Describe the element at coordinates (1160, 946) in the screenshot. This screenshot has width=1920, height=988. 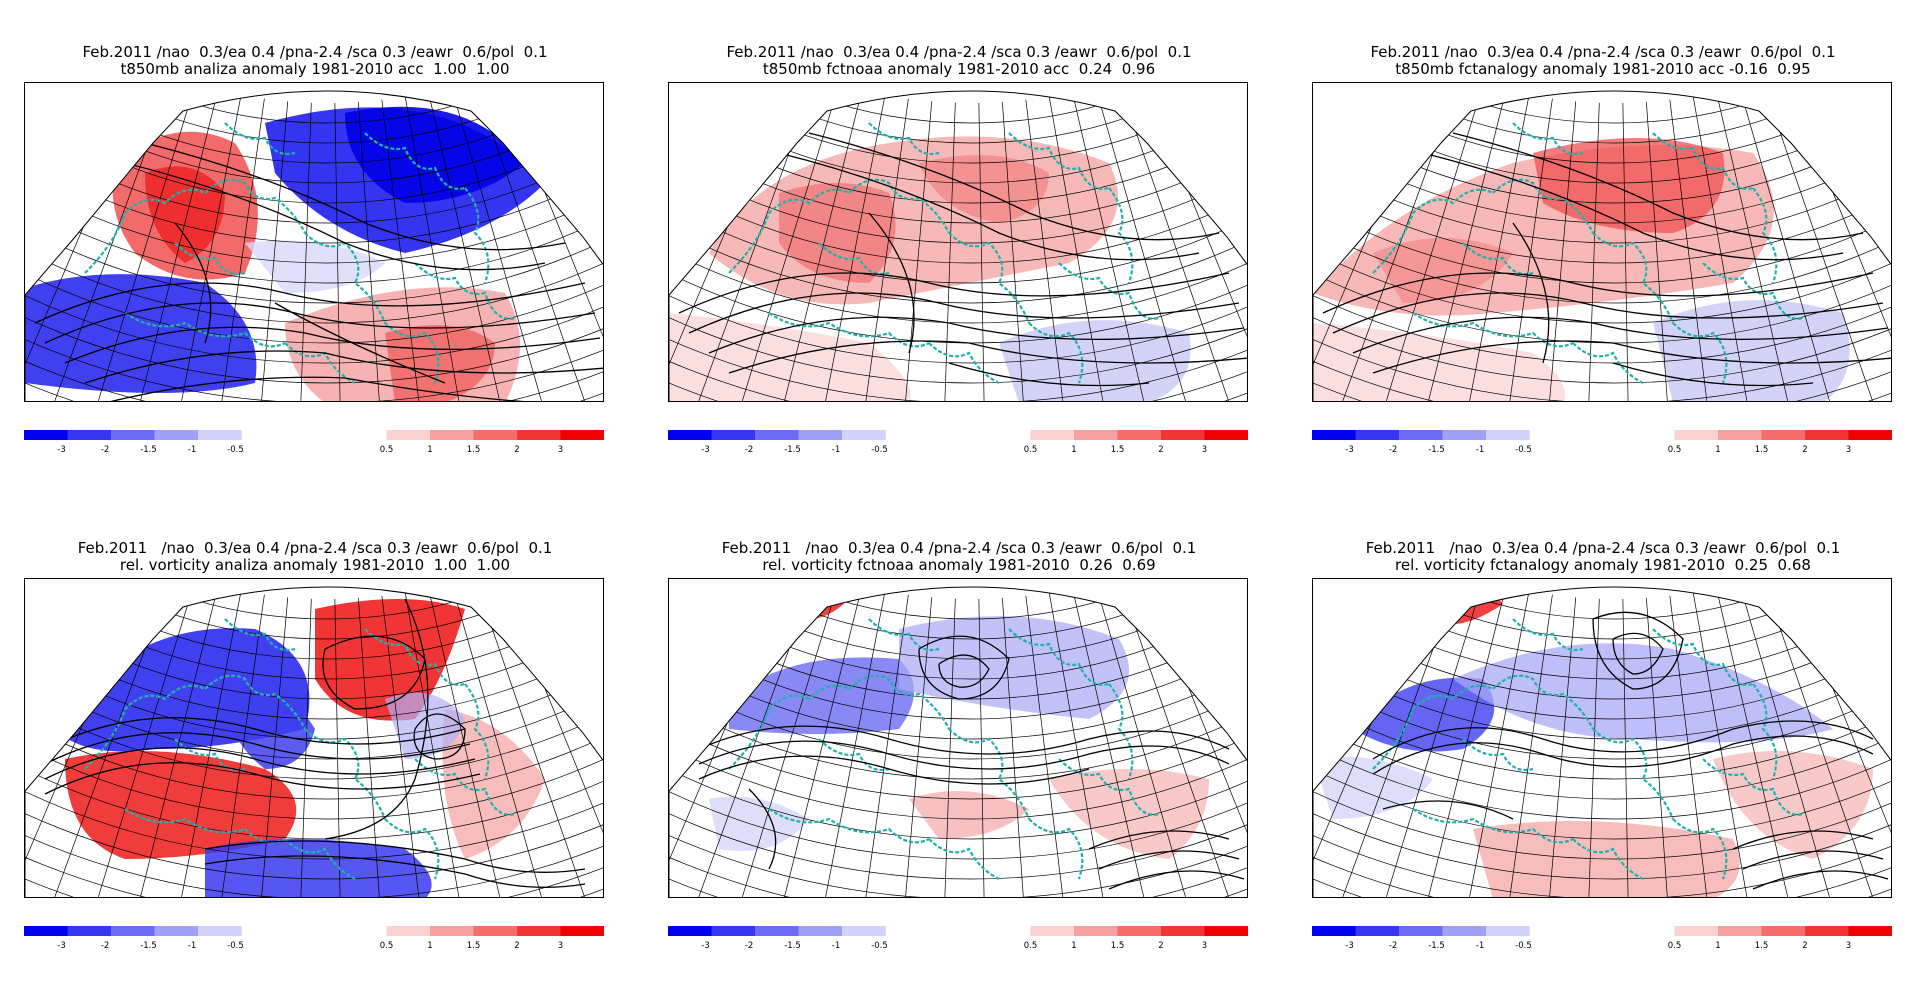
I see `colorbar-tick-label: 2` at that location.